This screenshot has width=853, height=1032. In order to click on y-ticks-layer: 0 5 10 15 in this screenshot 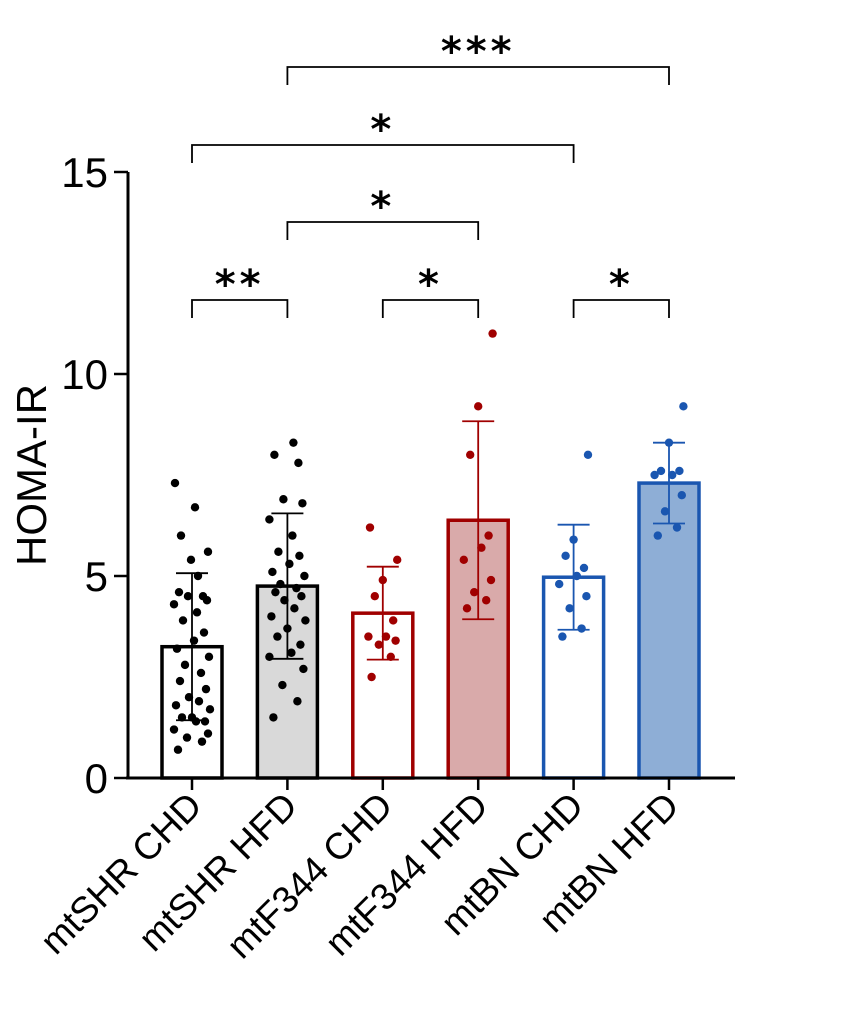, I will do `click(94, 475)`.